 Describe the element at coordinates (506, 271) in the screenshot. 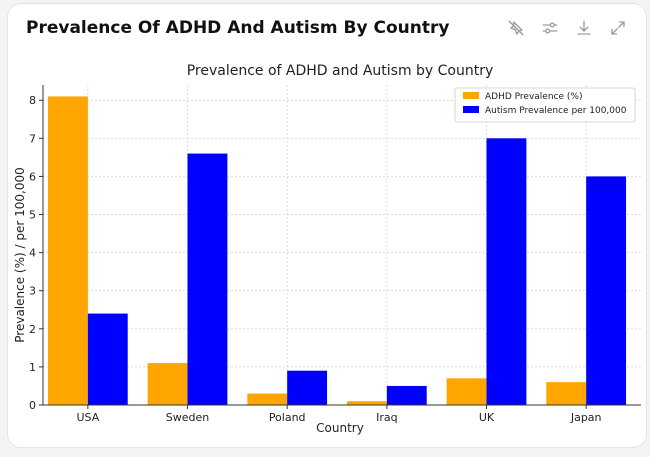

I see `bar-autism-uk` at that location.